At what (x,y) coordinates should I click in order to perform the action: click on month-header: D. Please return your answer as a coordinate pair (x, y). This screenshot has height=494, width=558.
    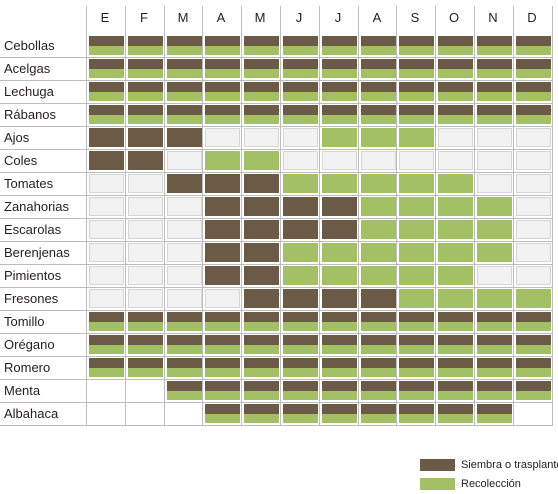
    Looking at the image, I should click on (532, 17).